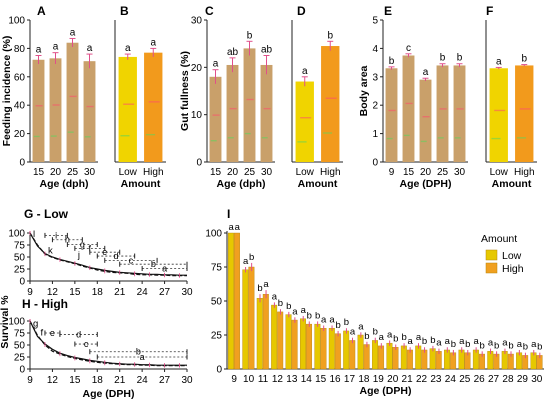 The width and height of the screenshot is (550, 405). What do you see at coordinates (375, 77) in the screenshot?
I see `y-tick-label: 3` at bounding box center [375, 77].